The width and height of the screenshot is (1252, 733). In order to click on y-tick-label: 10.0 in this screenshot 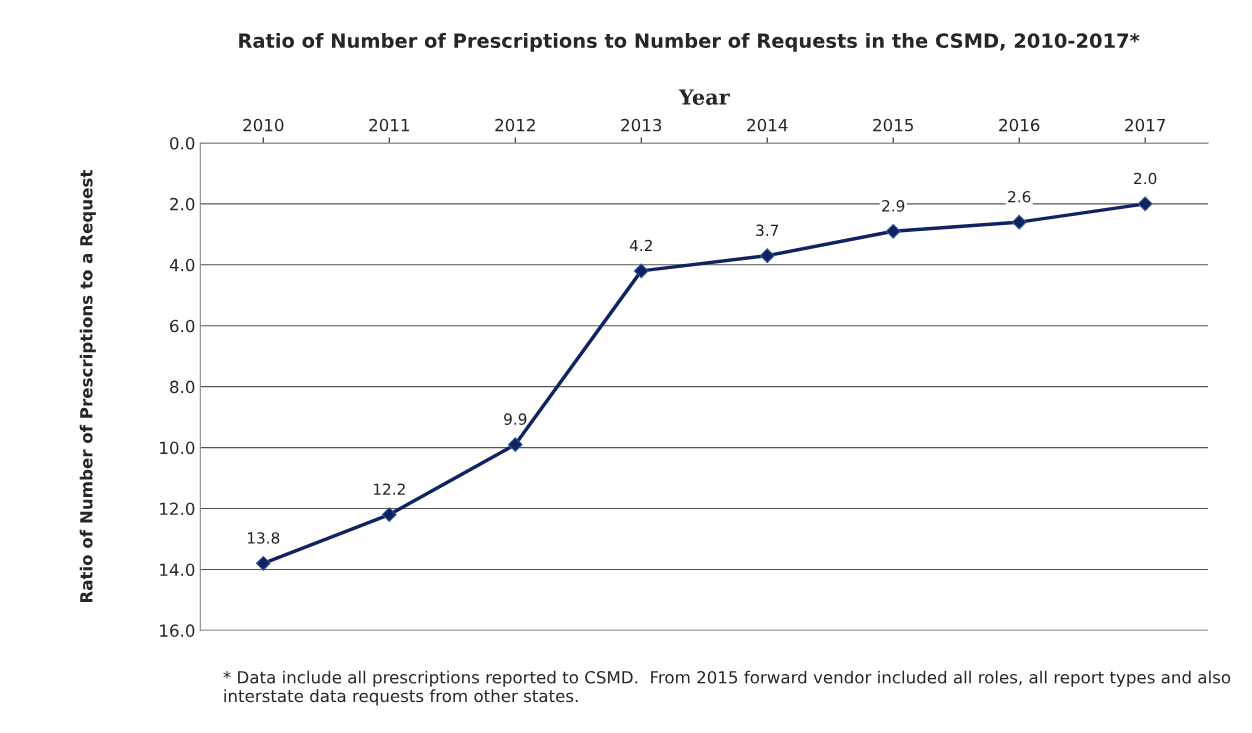, I will do `click(177, 448)`.